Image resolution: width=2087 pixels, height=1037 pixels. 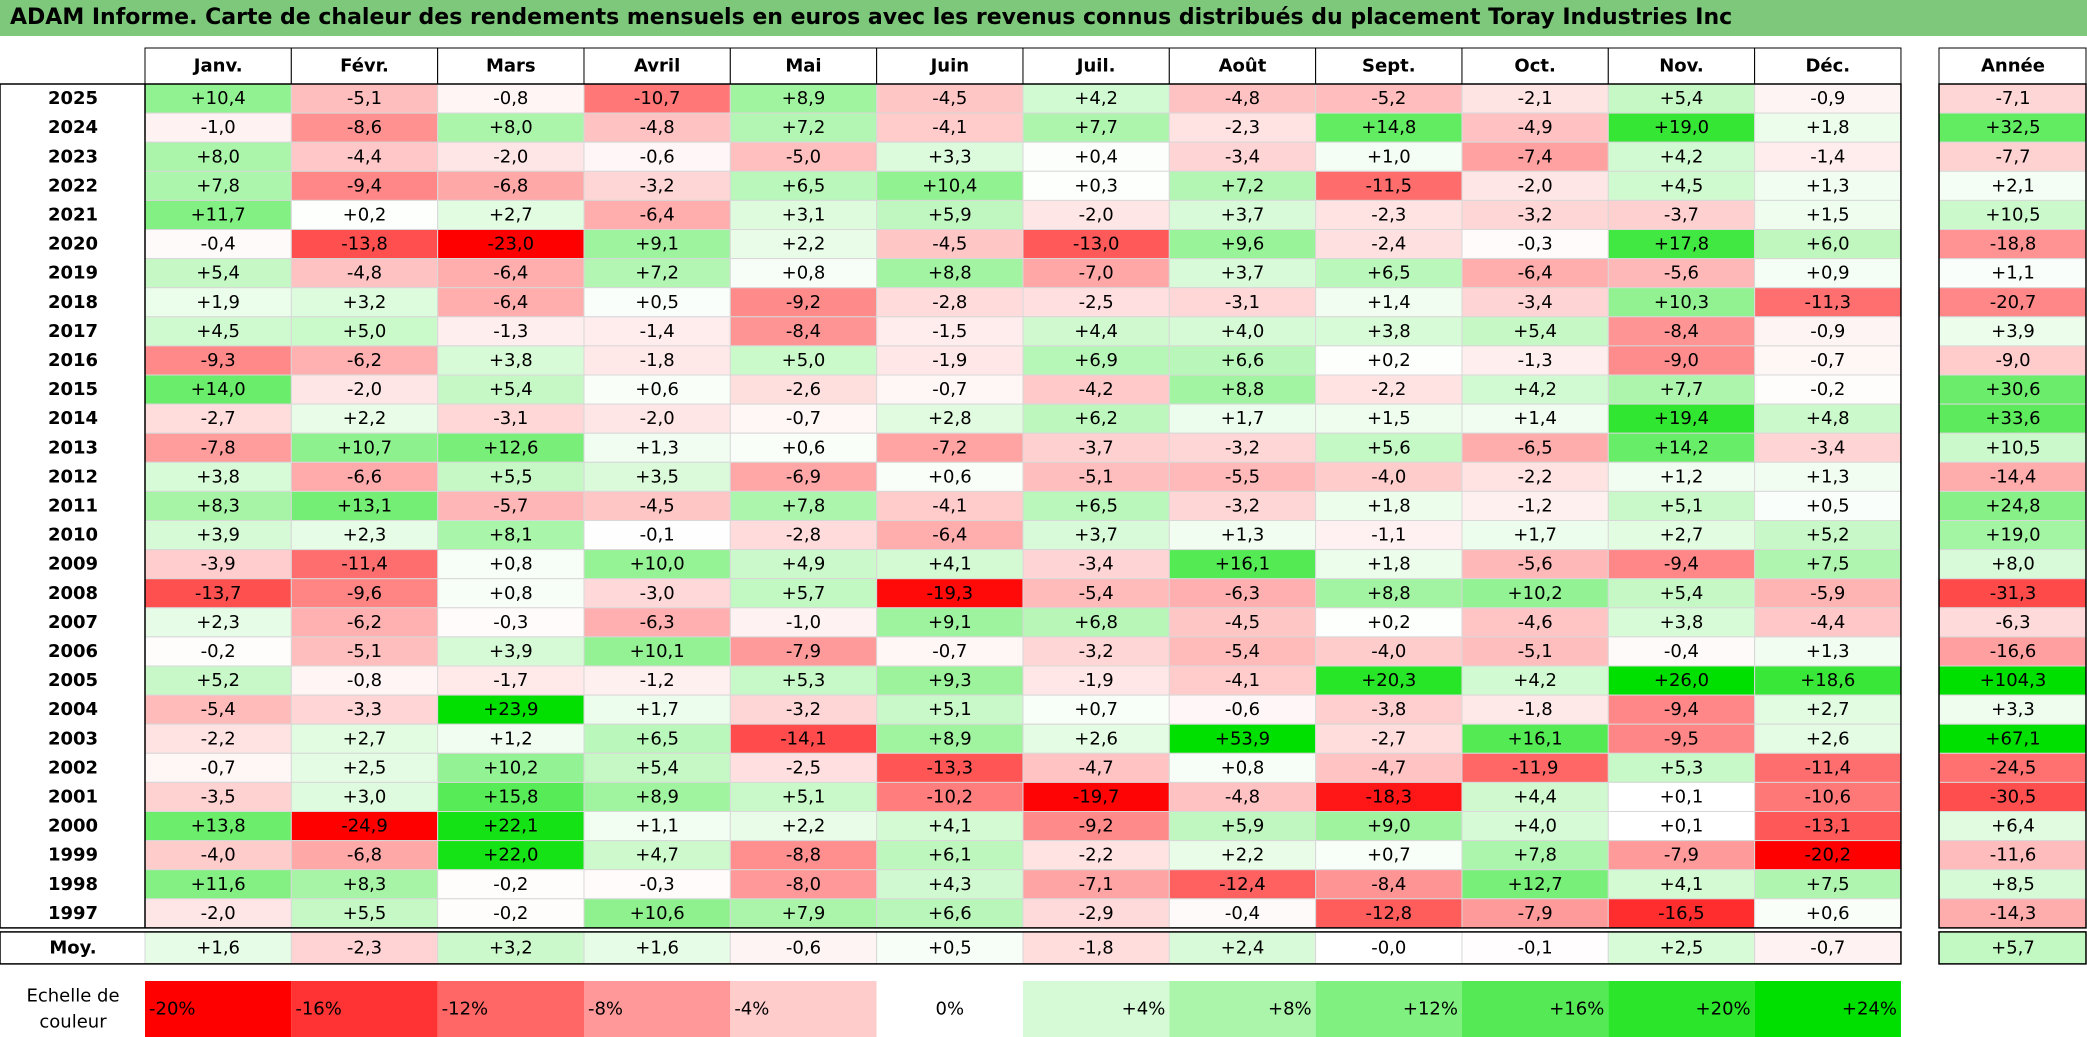 What do you see at coordinates (218, 535) in the screenshot?
I see `cell-value: +3,9` at bounding box center [218, 535].